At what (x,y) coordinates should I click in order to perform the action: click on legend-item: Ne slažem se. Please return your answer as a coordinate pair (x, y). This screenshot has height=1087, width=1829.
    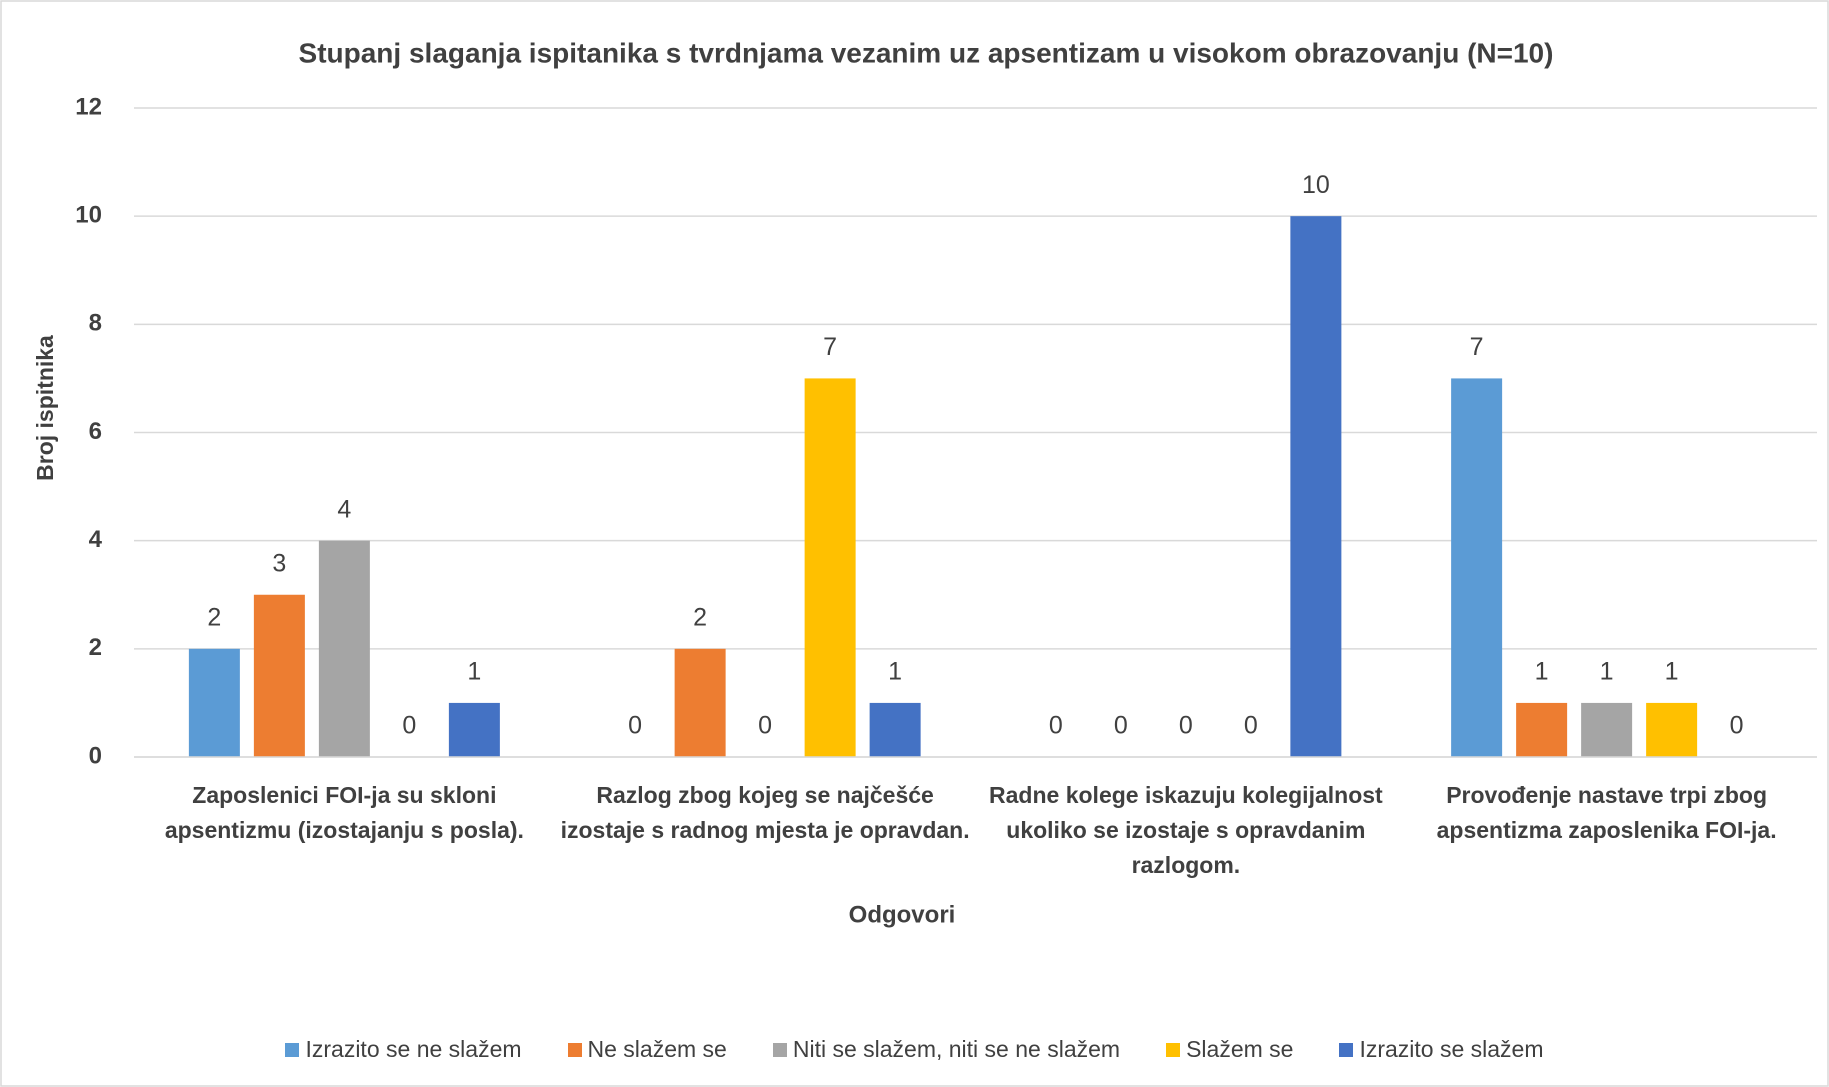
    Looking at the image, I should click on (647, 1049).